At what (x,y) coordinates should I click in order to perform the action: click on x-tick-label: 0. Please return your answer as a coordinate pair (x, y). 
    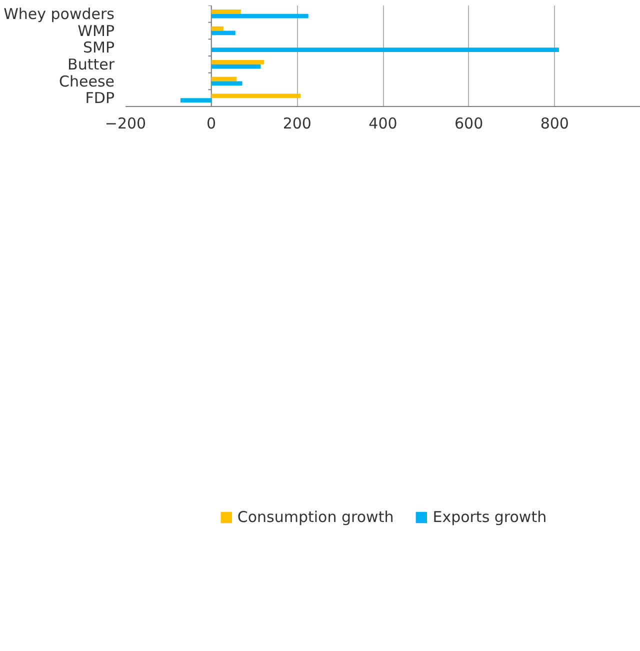
    Looking at the image, I should click on (211, 123).